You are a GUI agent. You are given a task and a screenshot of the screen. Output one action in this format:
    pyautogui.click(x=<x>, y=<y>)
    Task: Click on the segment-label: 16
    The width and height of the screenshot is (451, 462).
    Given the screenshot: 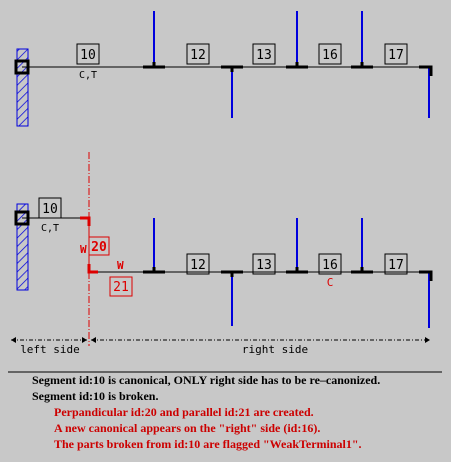 What is the action you would take?
    pyautogui.click(x=330, y=54)
    